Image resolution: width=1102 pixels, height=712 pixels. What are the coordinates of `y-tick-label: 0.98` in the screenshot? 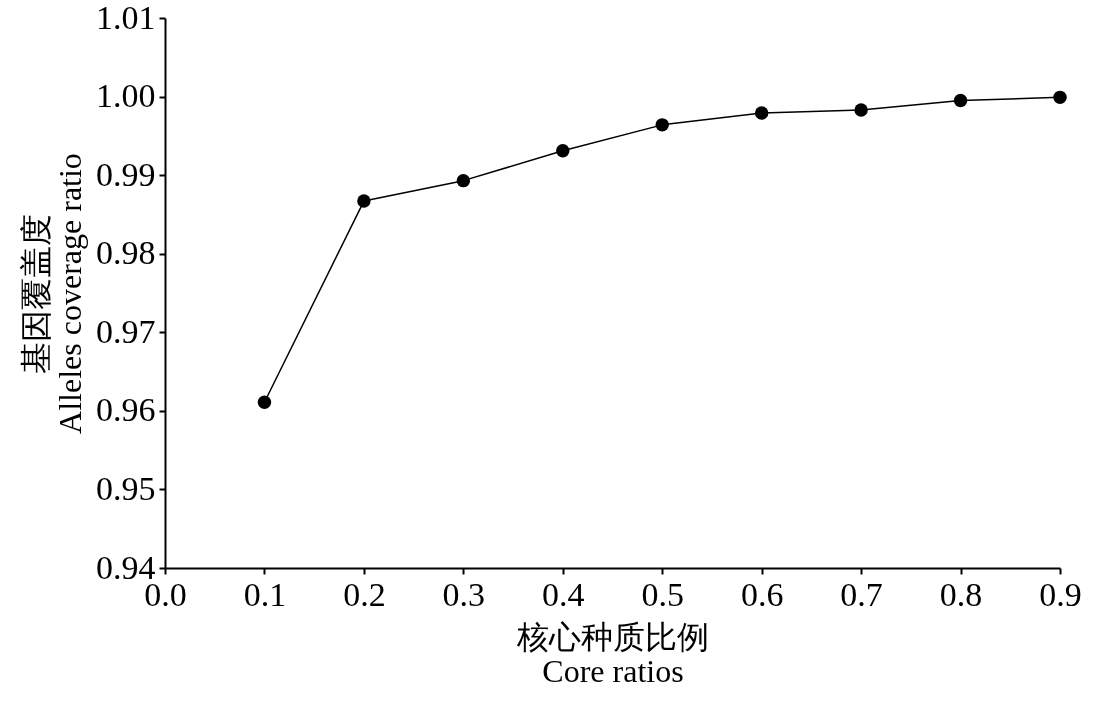 It's located at (126, 253).